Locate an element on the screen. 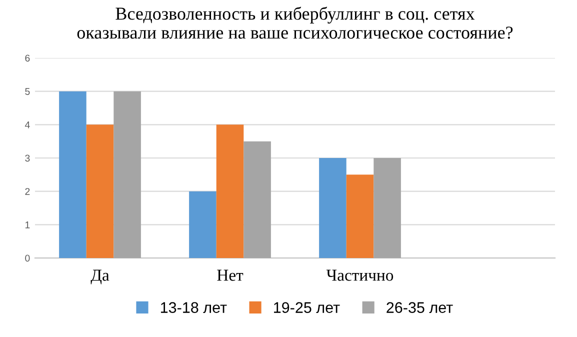 This screenshot has width=577, height=337. x-tick-label: Частично is located at coordinates (360, 275).